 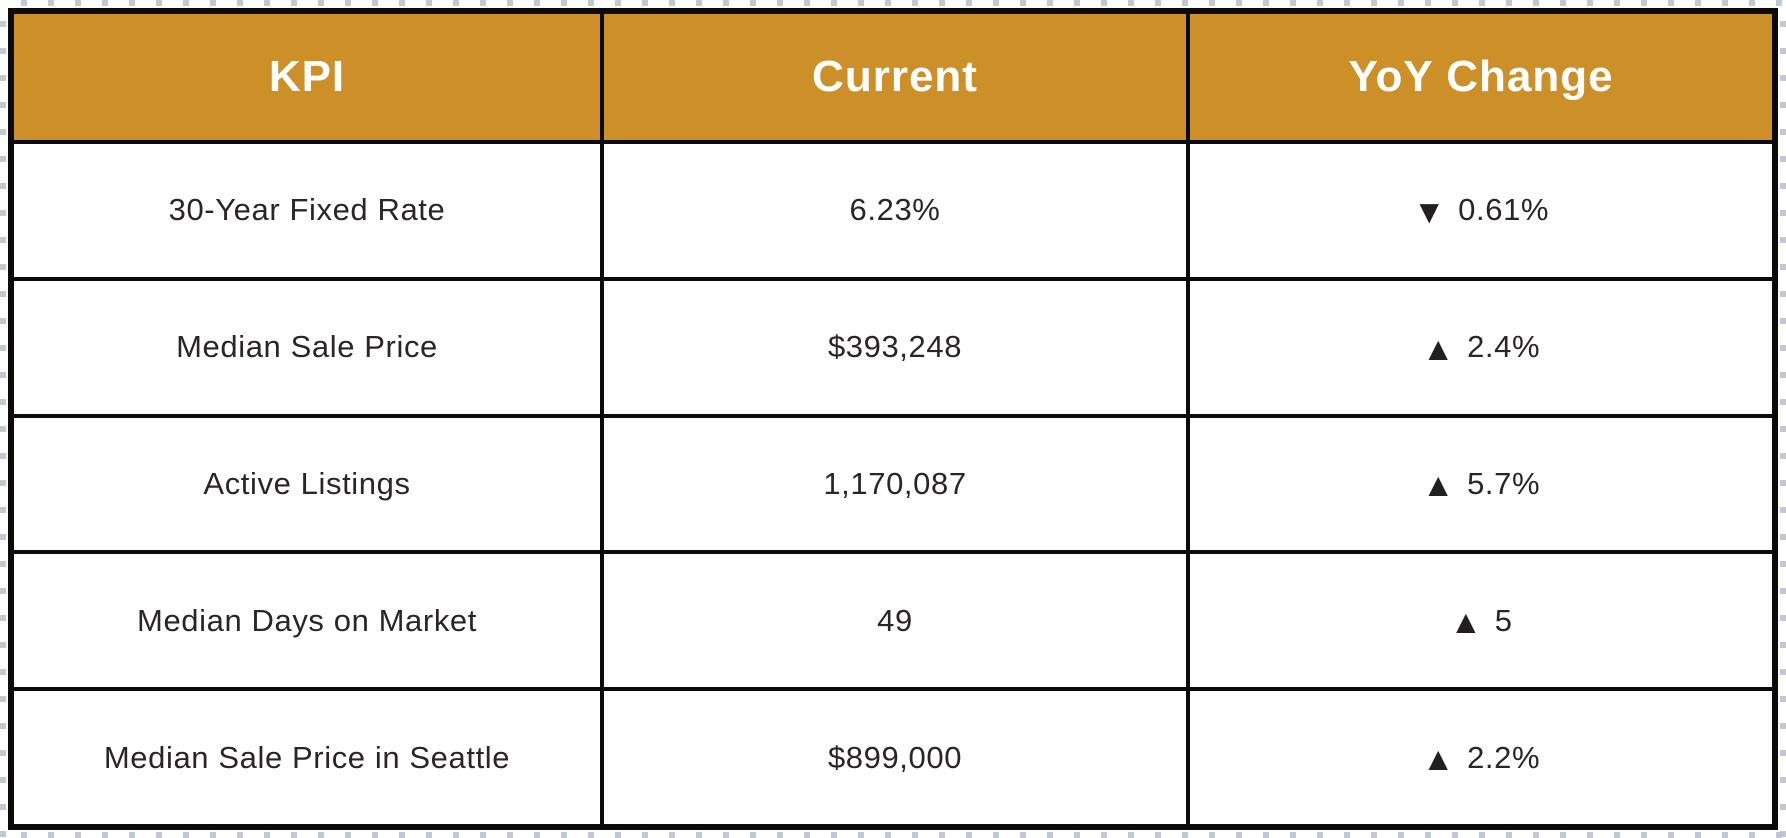 What do you see at coordinates (1429, 211) in the screenshot?
I see `trend-down-icon: ▼` at bounding box center [1429, 211].